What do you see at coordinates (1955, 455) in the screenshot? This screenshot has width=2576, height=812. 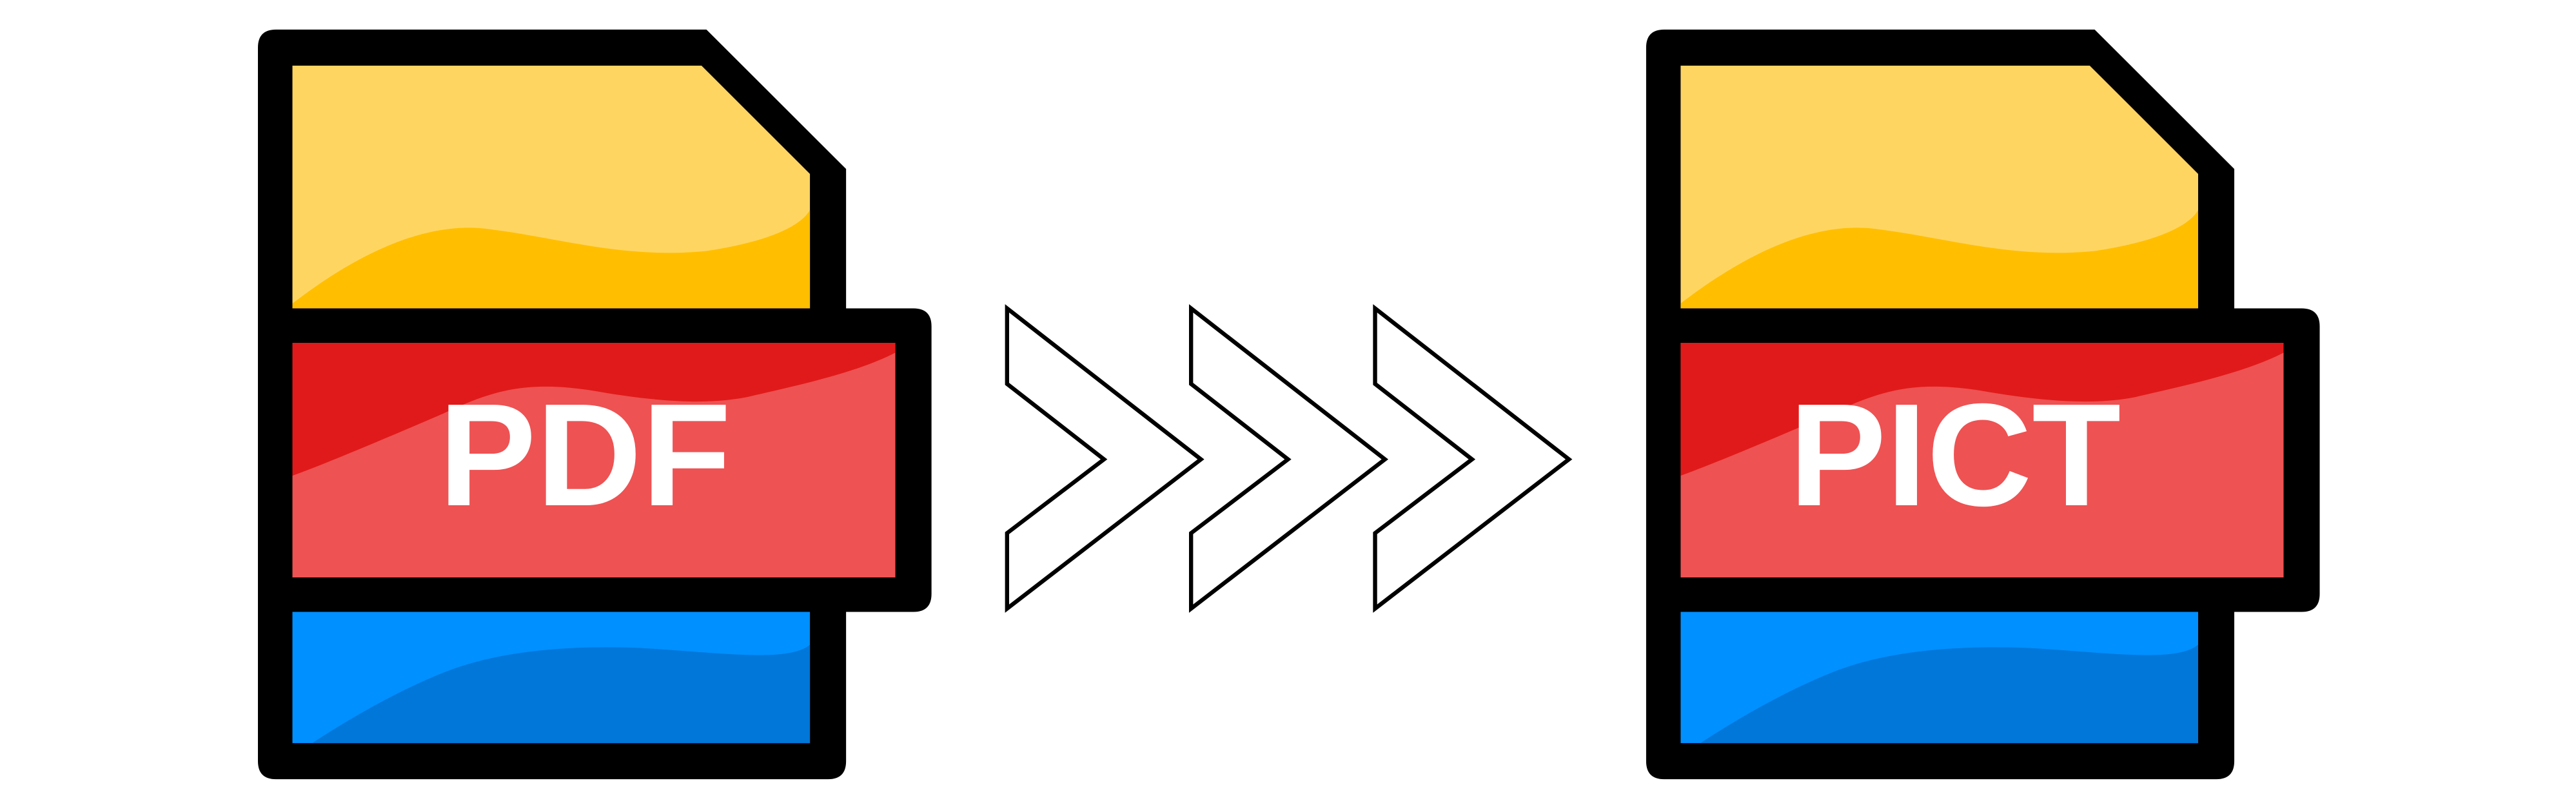 I see `target-format-label: PICT` at bounding box center [1955, 455].